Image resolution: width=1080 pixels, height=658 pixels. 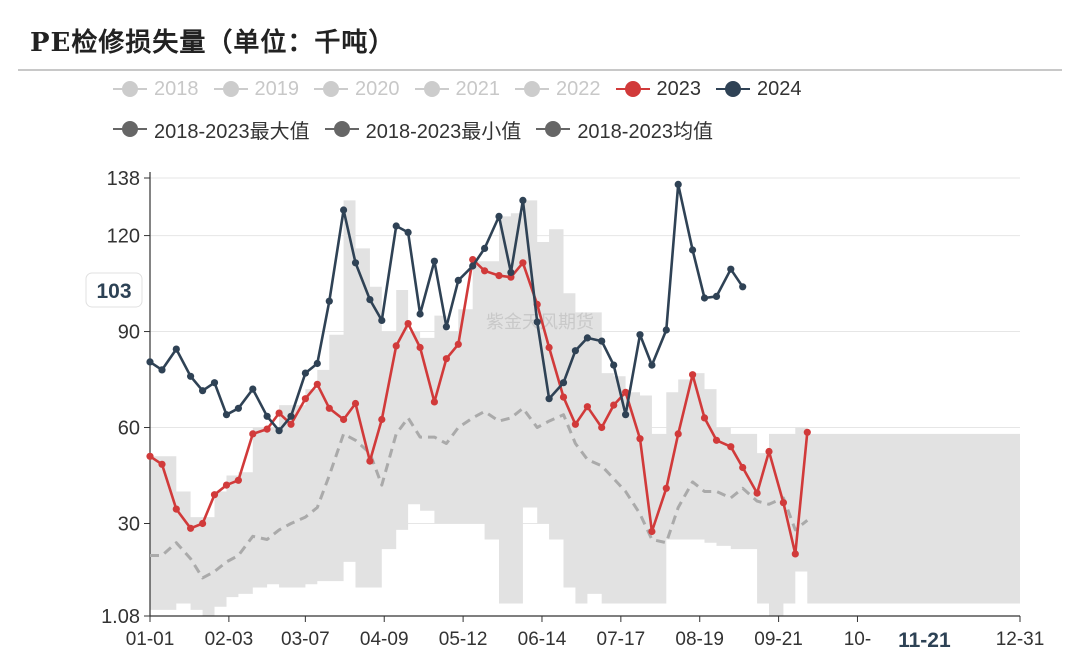 I want to click on legend-item-2018-2023最小值: 2018-2023最小值, so click(x=422, y=129).